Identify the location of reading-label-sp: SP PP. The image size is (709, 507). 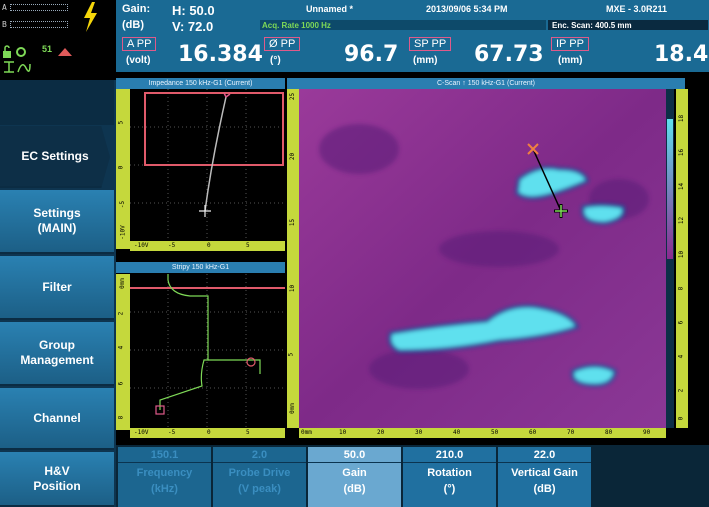
(430, 44).